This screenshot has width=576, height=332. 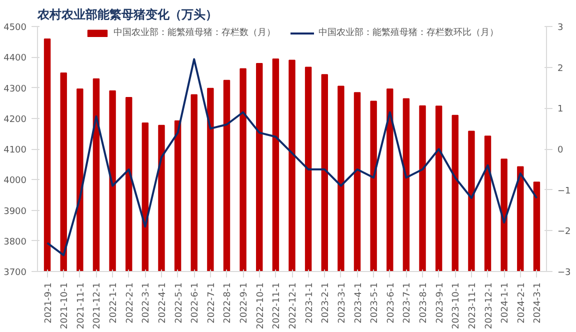 I want to click on x-tick-label: 2023-10-1, so click(x=457, y=306).